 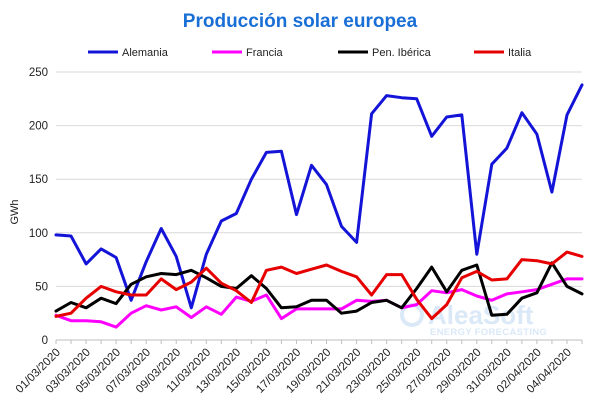 What do you see at coordinates (38, 234) in the screenshot?
I see `y-tick-label: 100` at bounding box center [38, 234].